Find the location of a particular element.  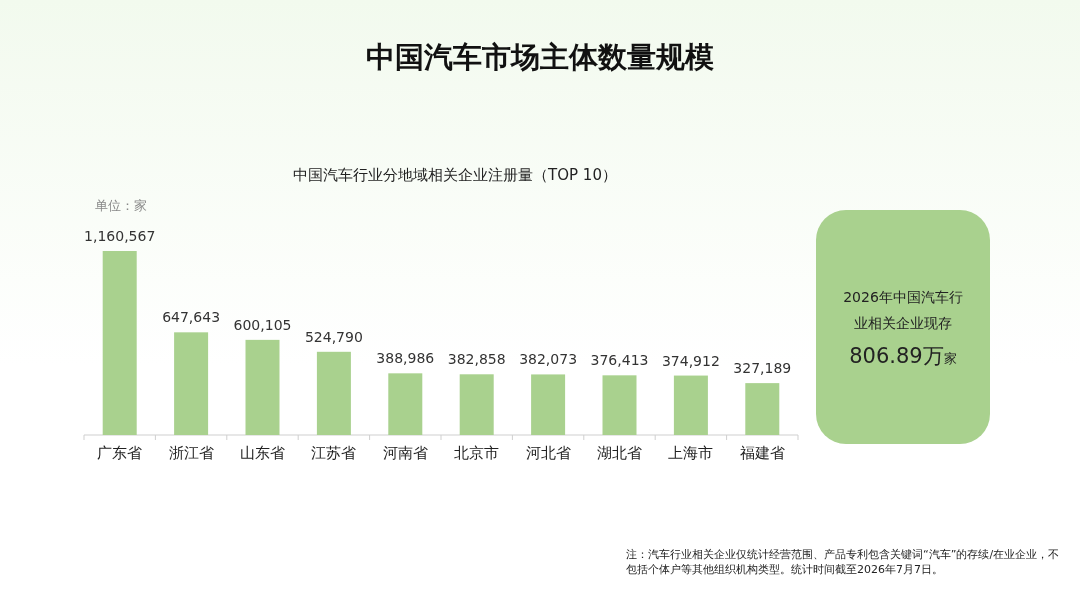

x-tick-label: 福建省 is located at coordinates (762, 453).